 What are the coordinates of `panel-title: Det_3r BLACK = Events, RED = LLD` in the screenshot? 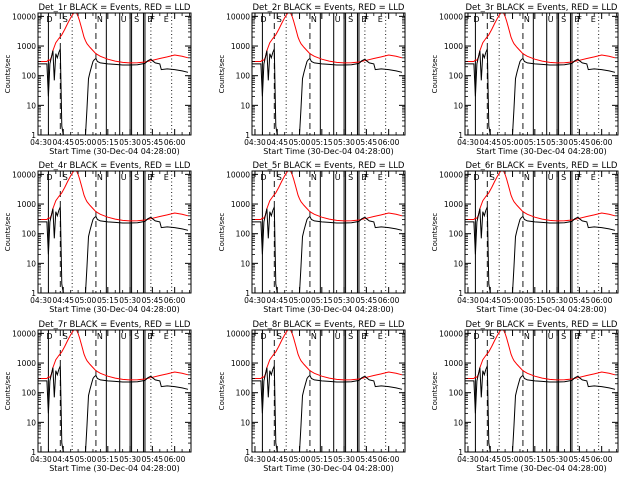 It's located at (542, 8).